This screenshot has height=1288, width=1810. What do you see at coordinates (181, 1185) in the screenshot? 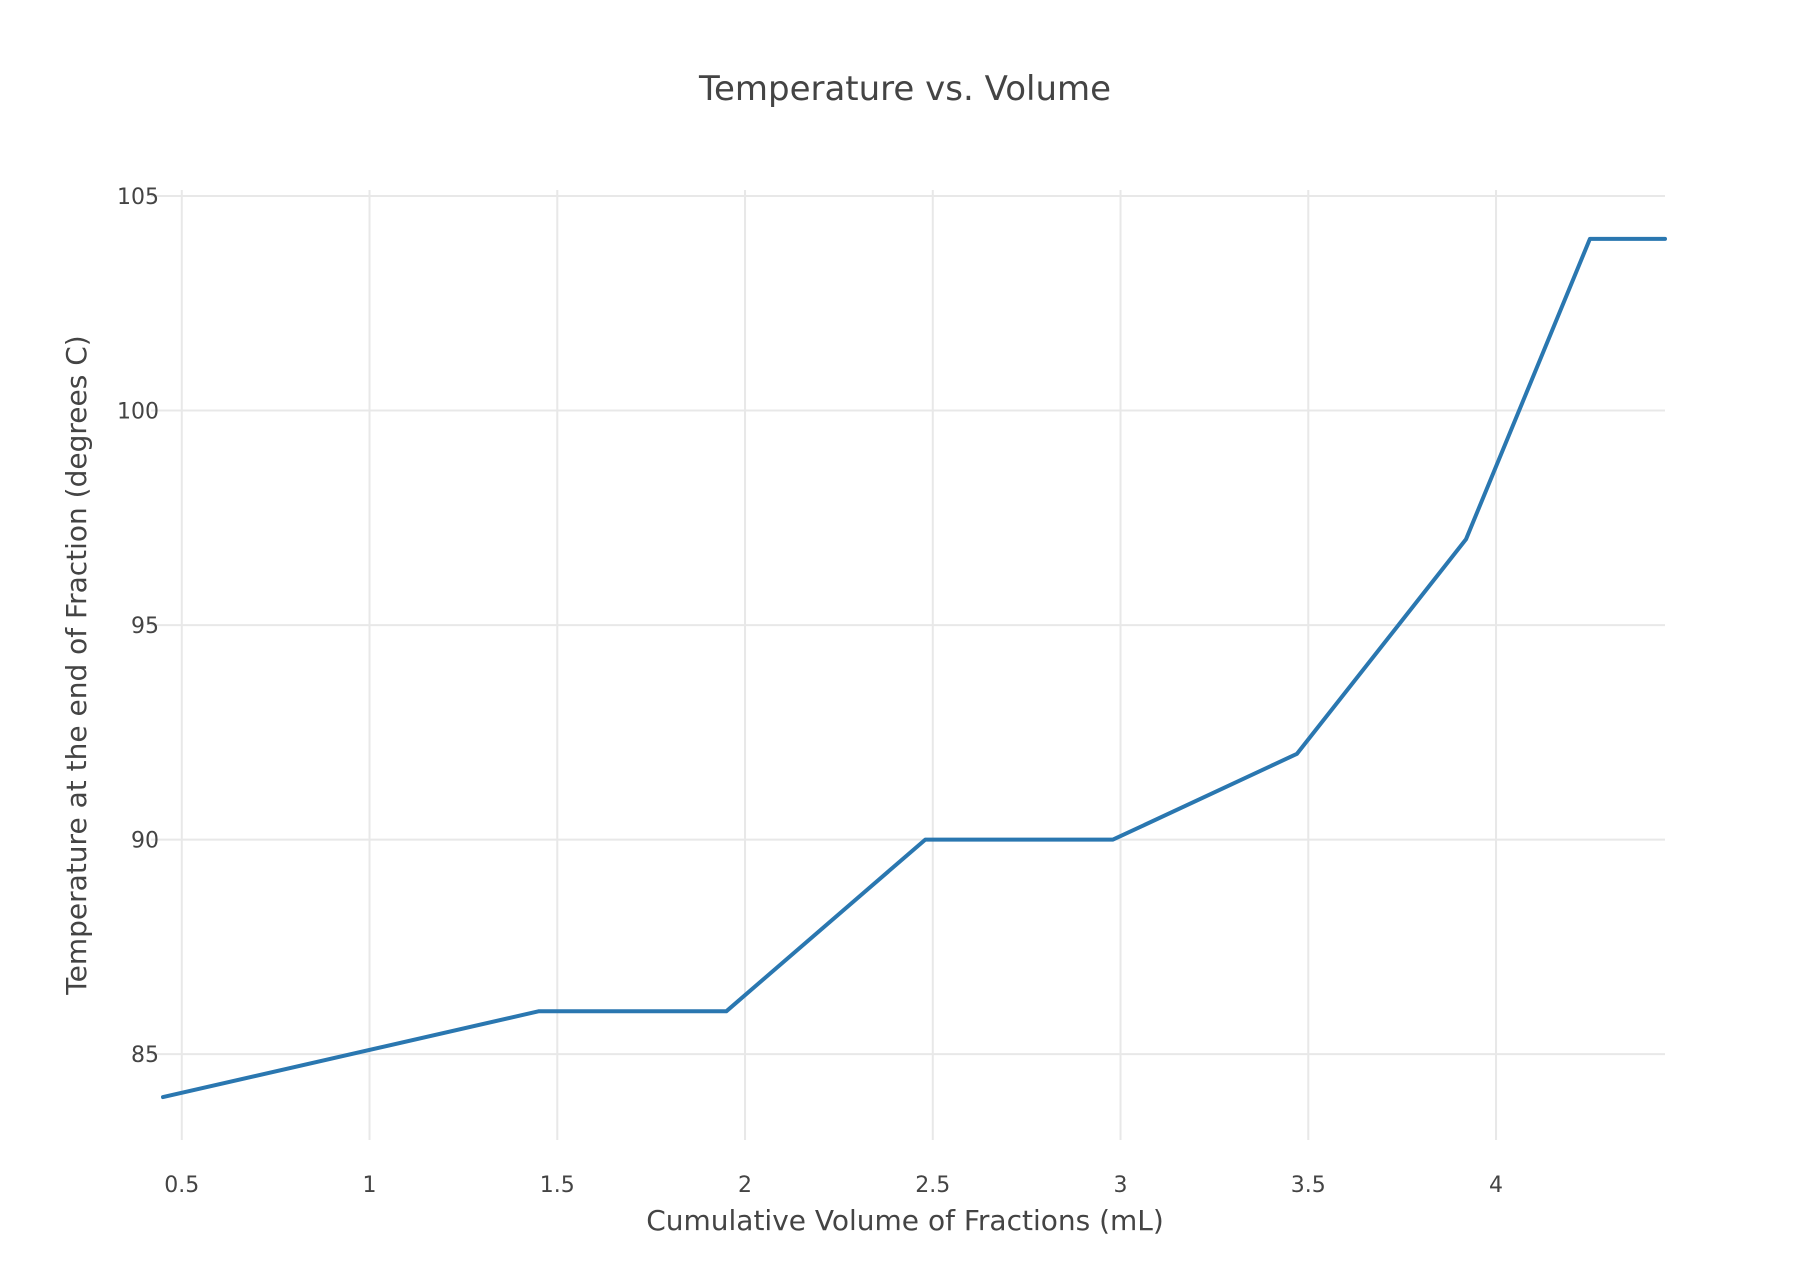
I see `x-tick-label: 0.5` at bounding box center [181, 1185].